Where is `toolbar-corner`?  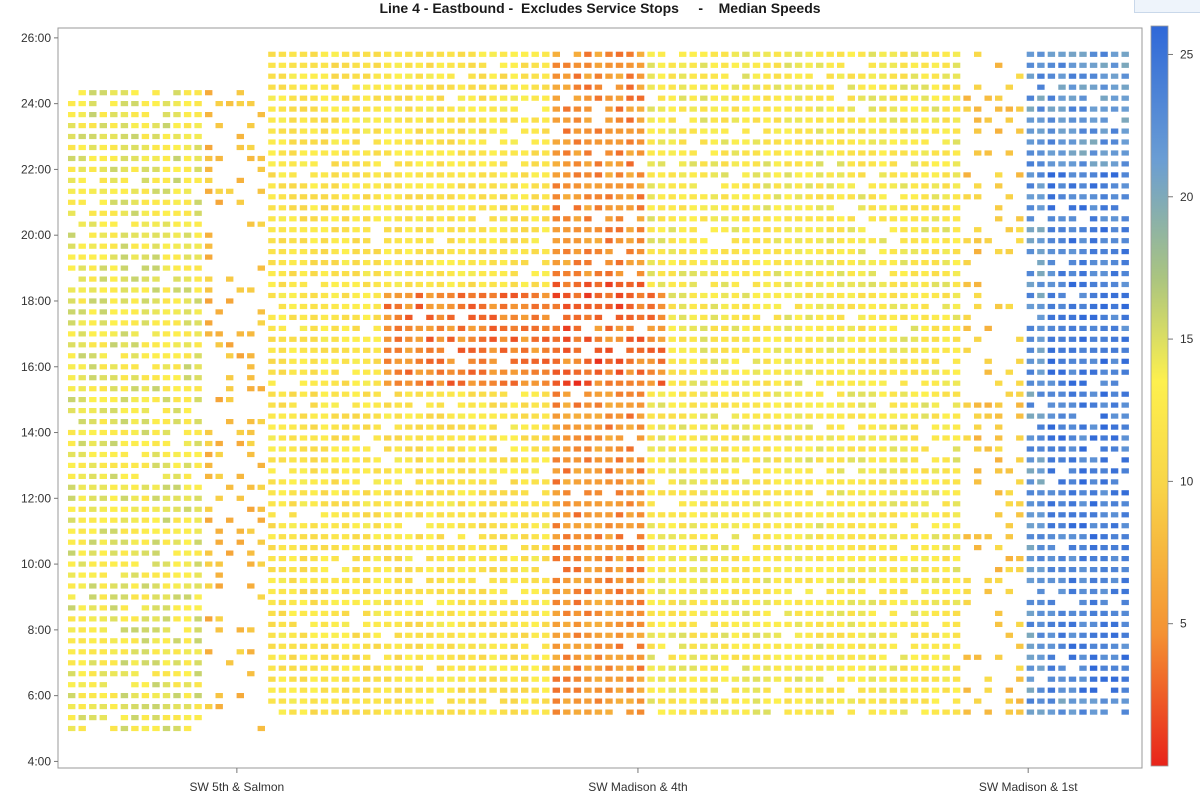 toolbar-corner is located at coordinates (1167, 6).